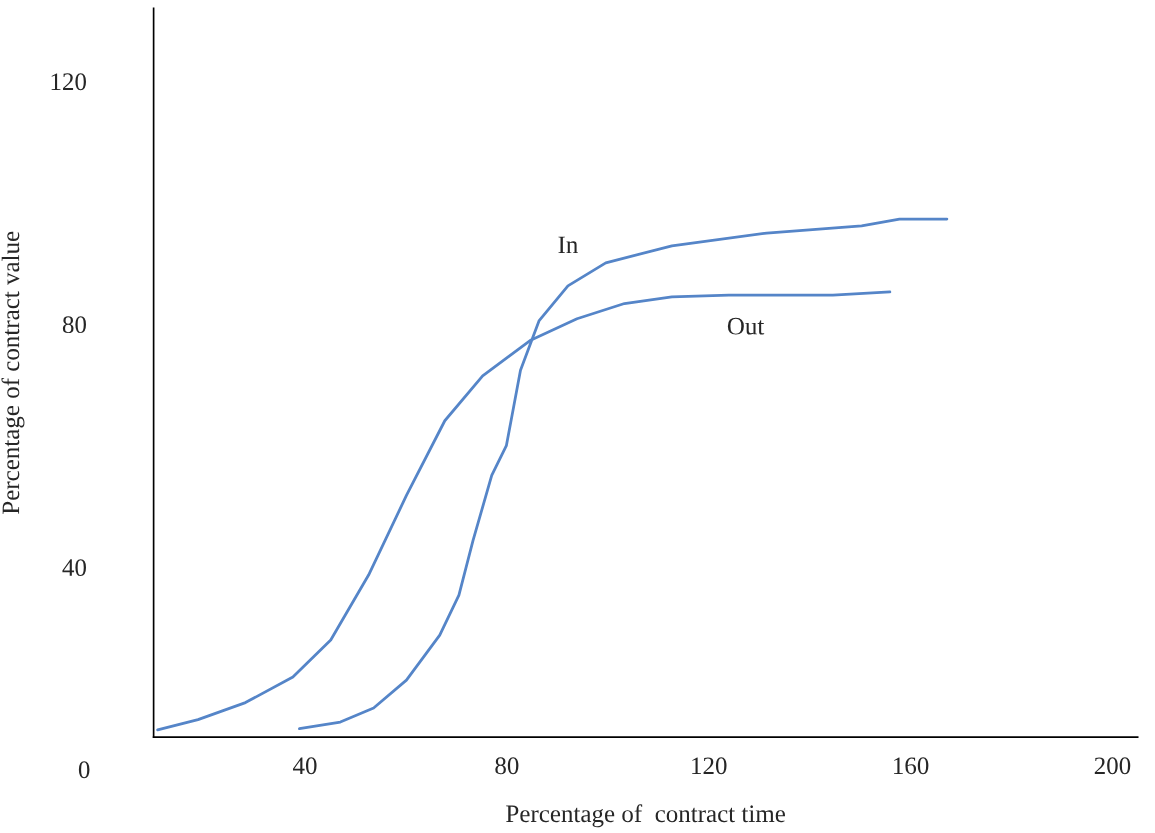 This screenshot has height=833, width=1155. Describe the element at coordinates (68, 82) in the screenshot. I see `y-tick-label: 120` at that location.